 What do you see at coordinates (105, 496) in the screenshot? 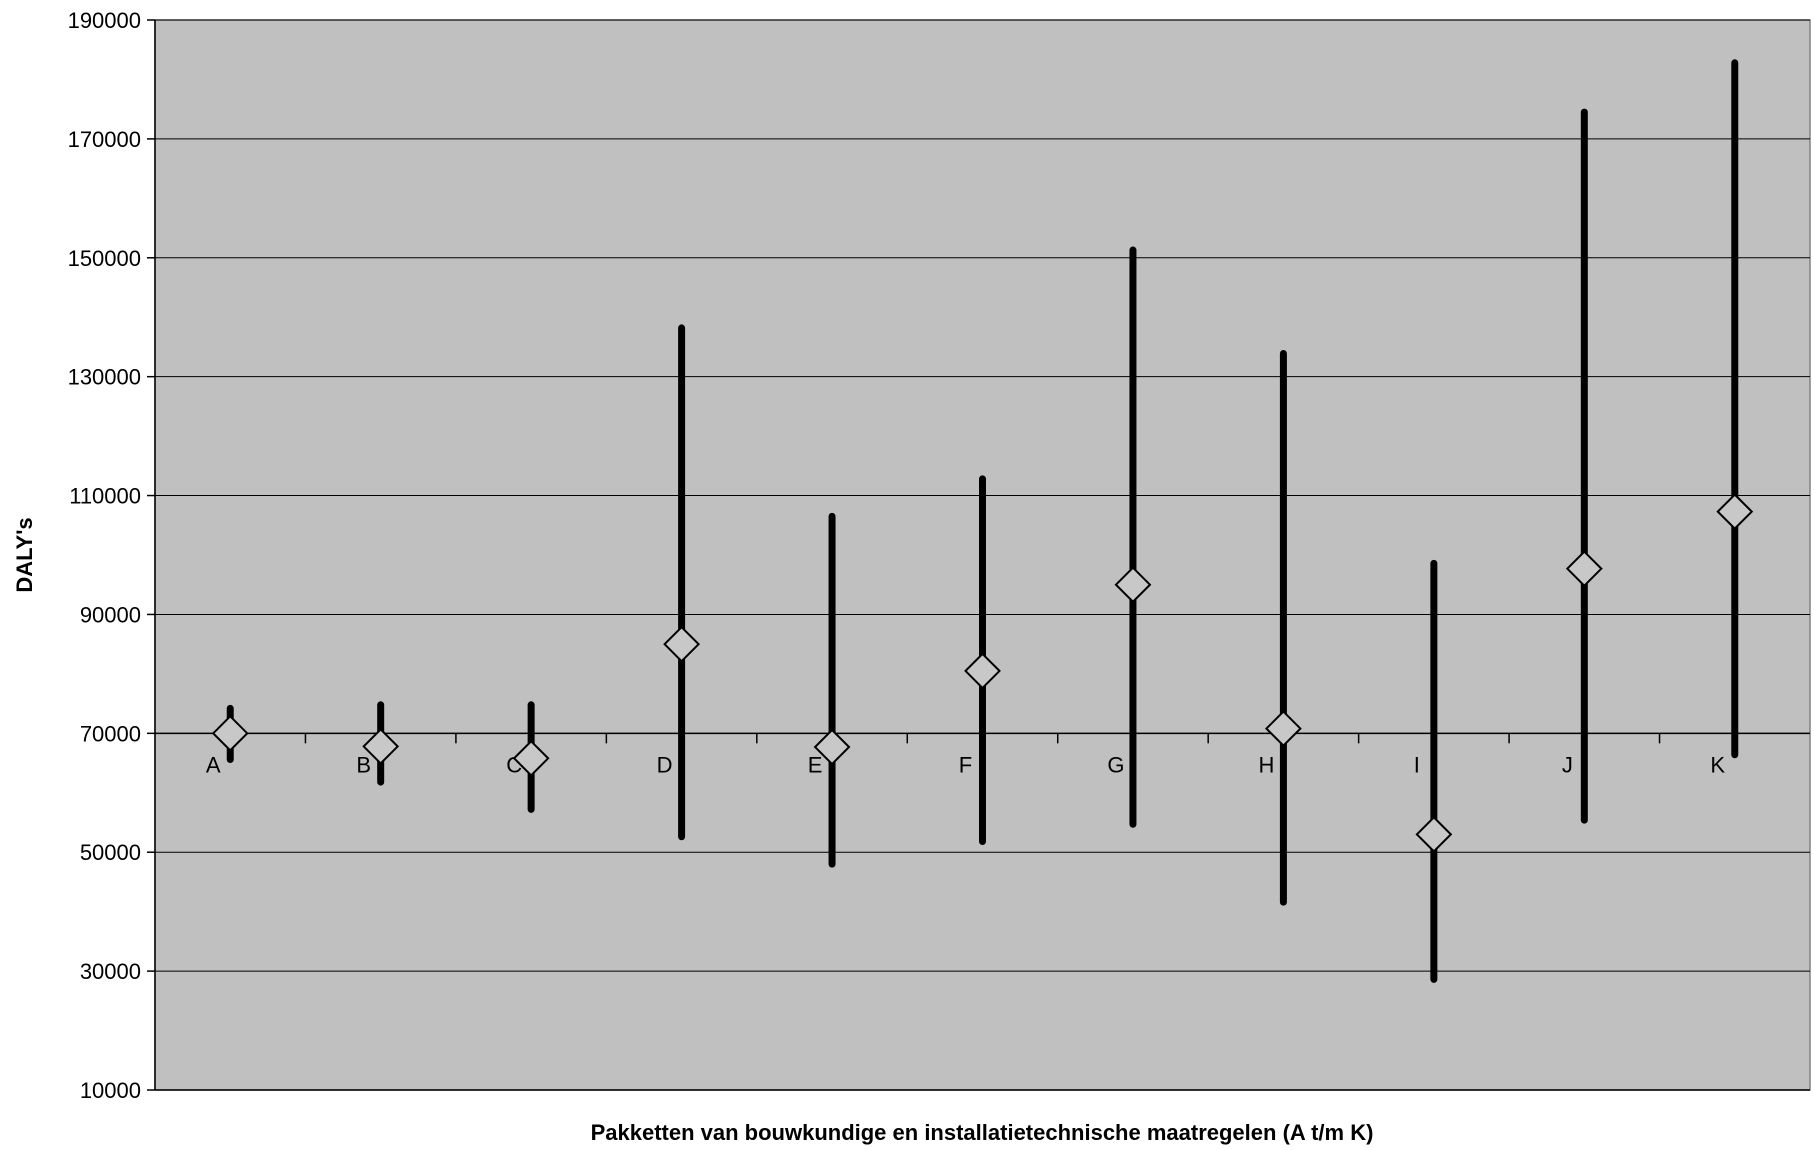
I see `y-tick-label: 110000` at bounding box center [105, 496].